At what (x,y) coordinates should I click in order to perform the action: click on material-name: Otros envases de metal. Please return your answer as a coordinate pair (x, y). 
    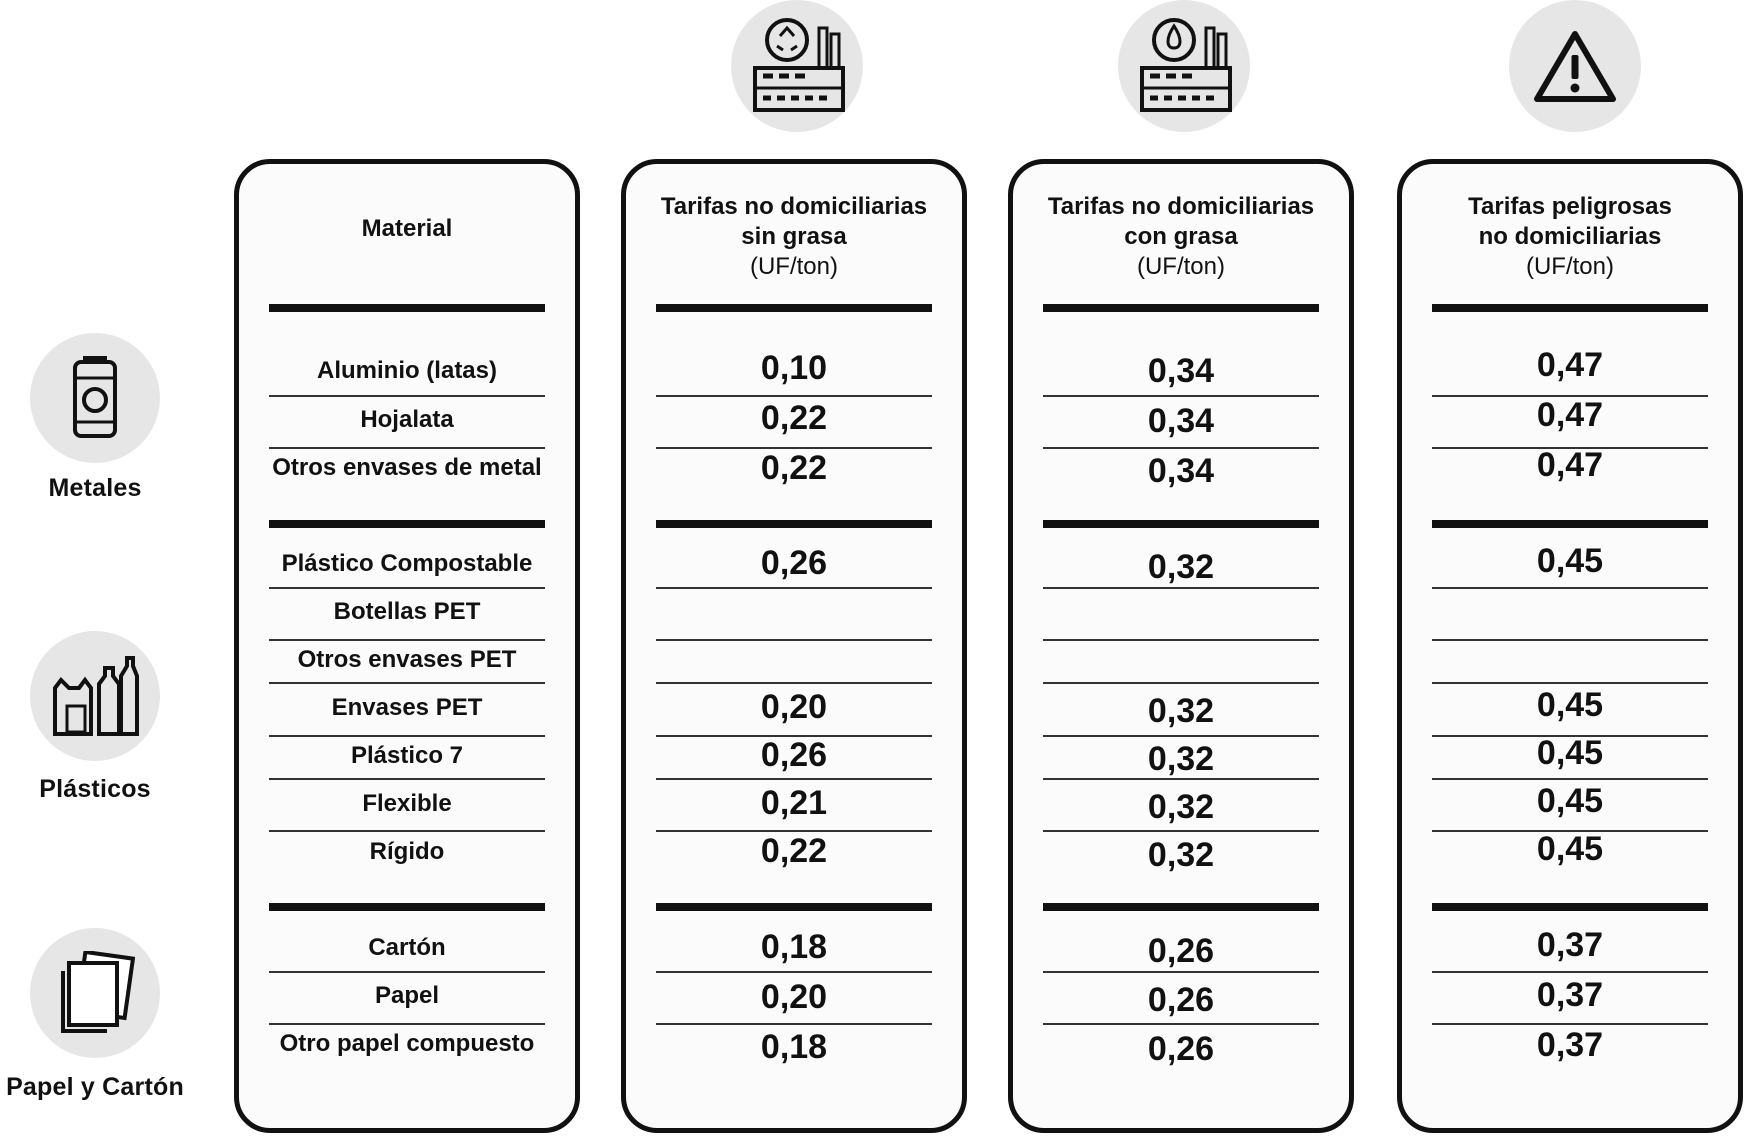
    Looking at the image, I should click on (407, 467).